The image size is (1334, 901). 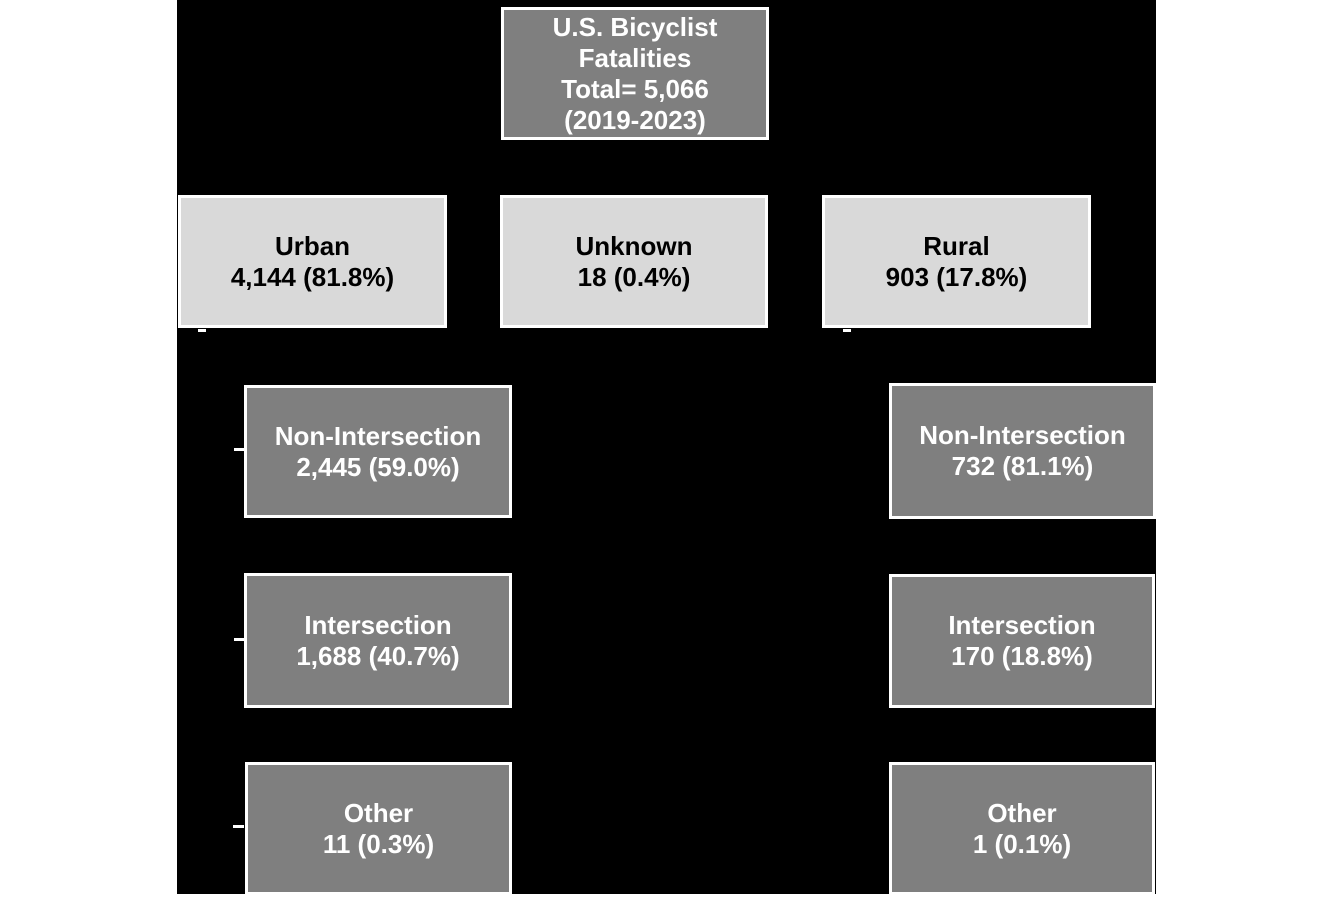 What do you see at coordinates (635, 119) in the screenshot?
I see `root-line-4: (2019-2023)` at bounding box center [635, 119].